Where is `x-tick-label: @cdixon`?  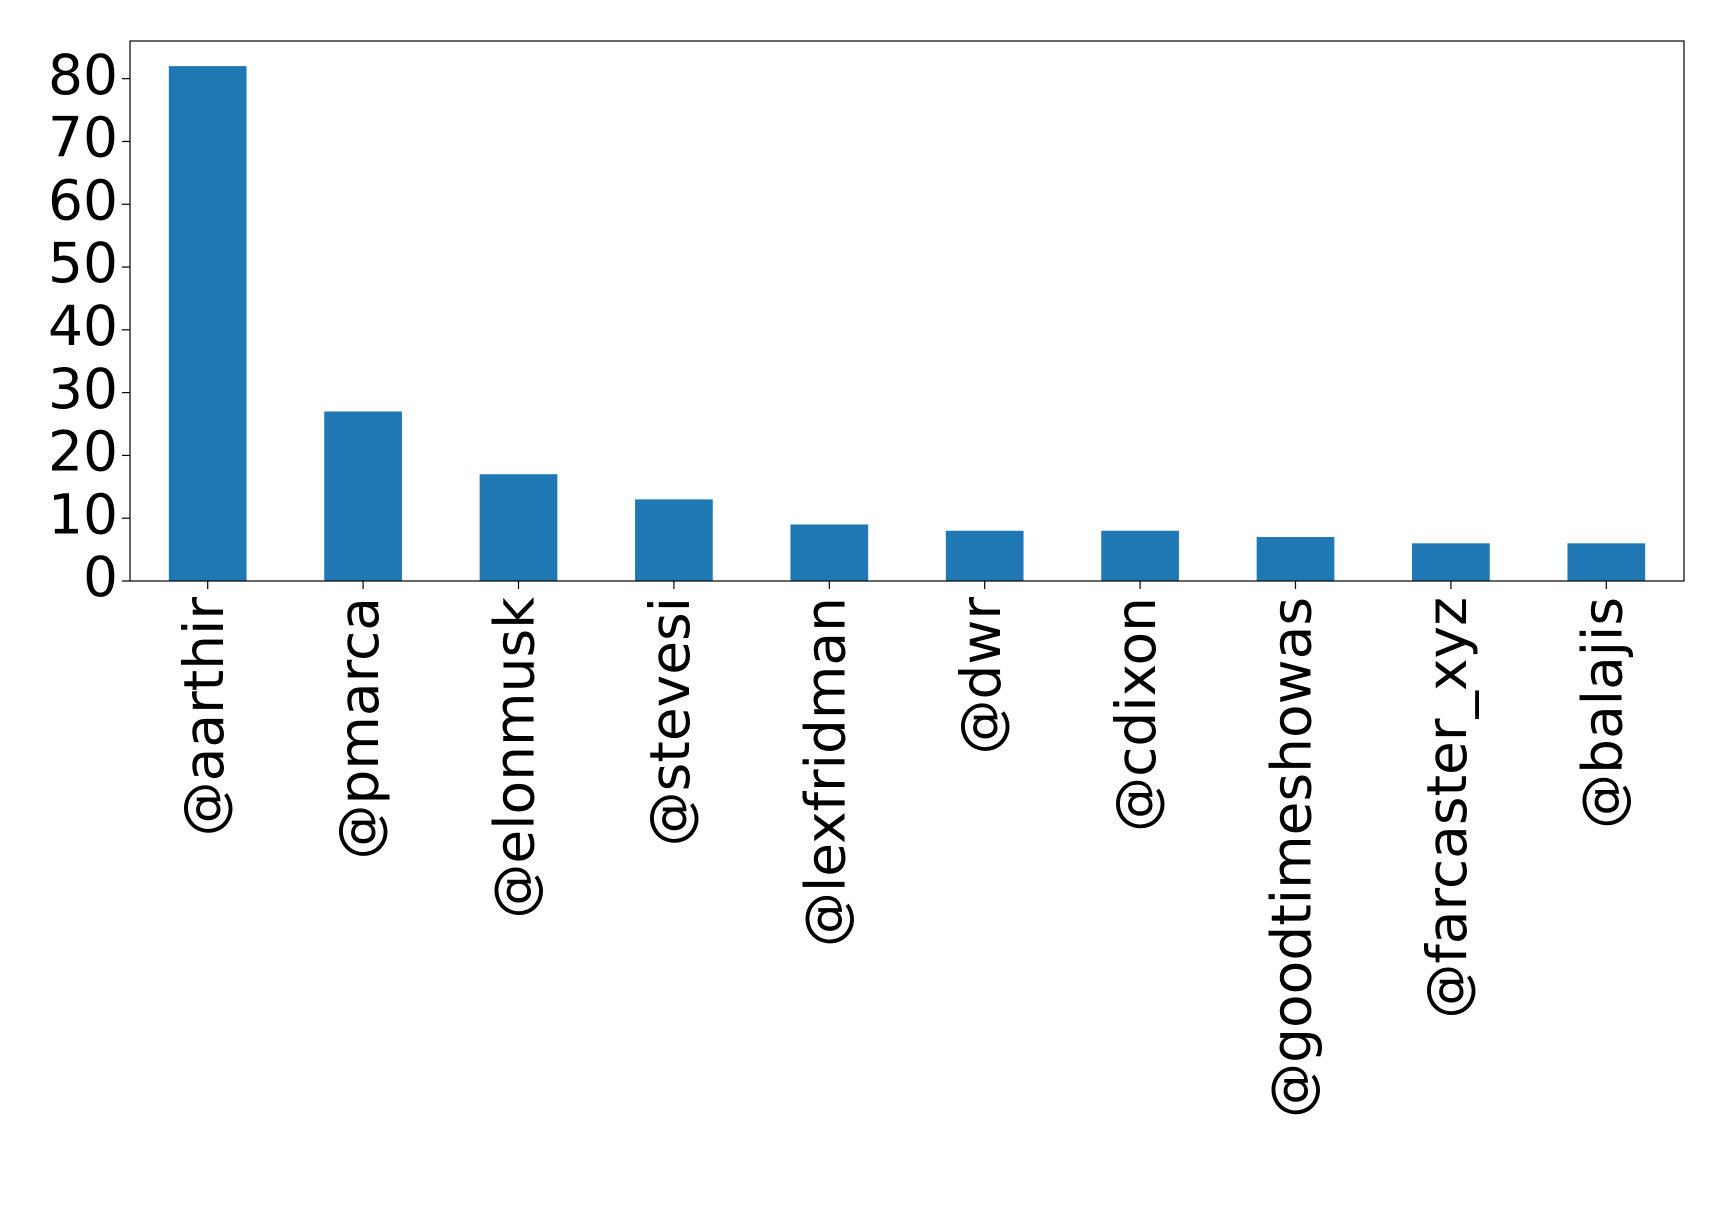 x-tick-label: @cdixon is located at coordinates (1136, 714).